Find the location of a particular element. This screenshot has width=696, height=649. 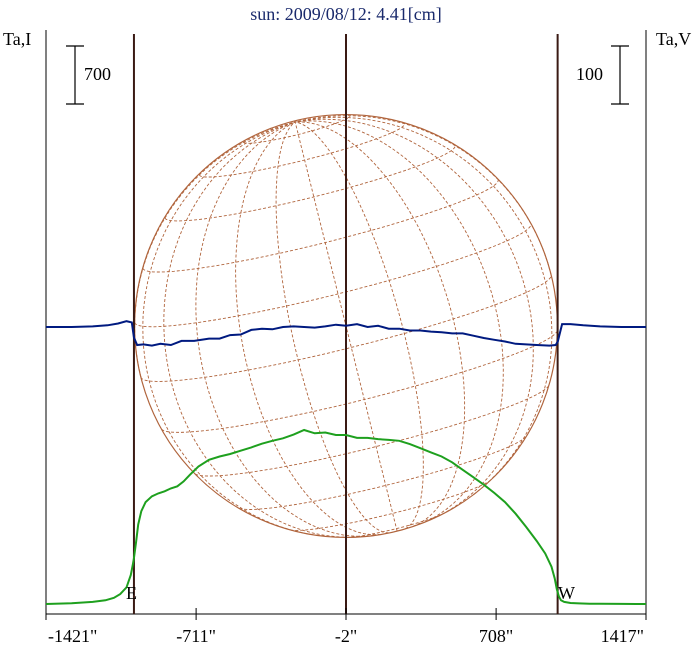

x-tick-label: 1417" is located at coordinates (622, 636).